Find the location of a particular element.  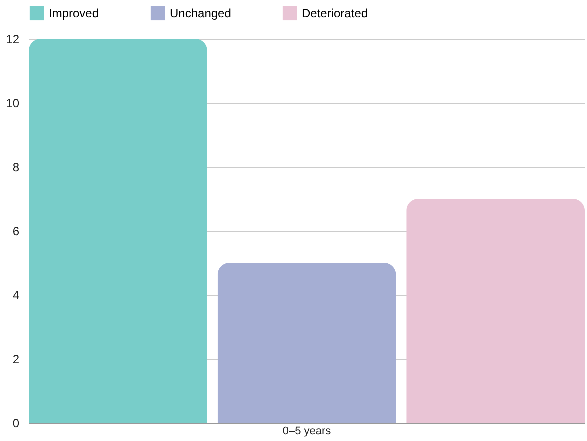

legend-label: Deteriorated is located at coordinates (335, 13).